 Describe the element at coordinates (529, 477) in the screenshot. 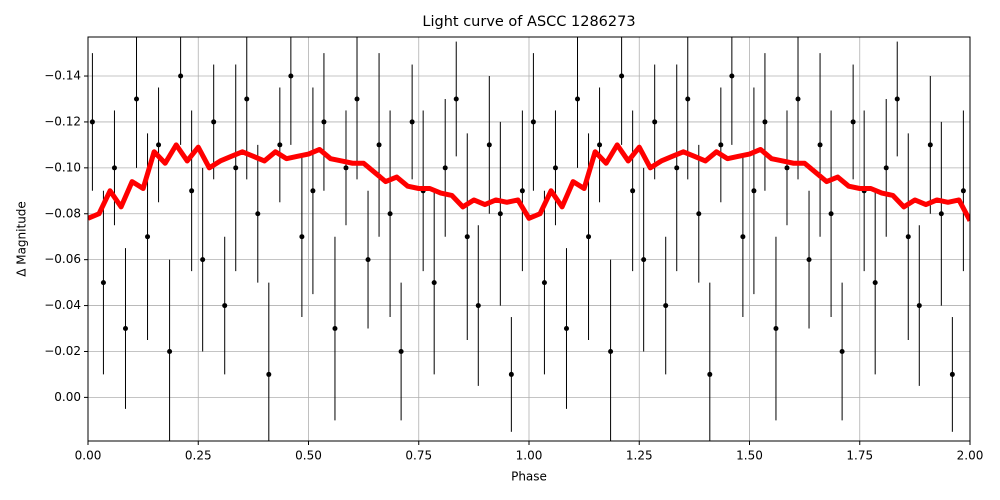

I see `x-axis-label: Phase` at that location.